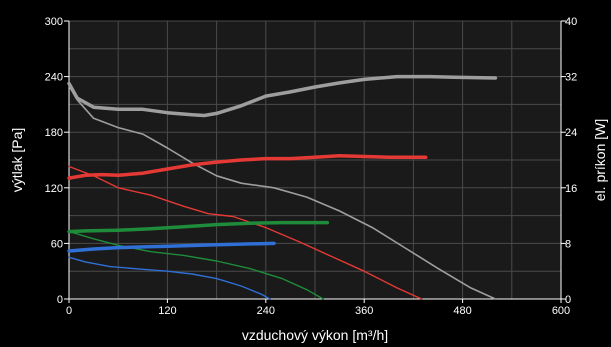 This screenshot has height=347, width=611. I want to click on y2-tick-label: 24, so click(571, 133).